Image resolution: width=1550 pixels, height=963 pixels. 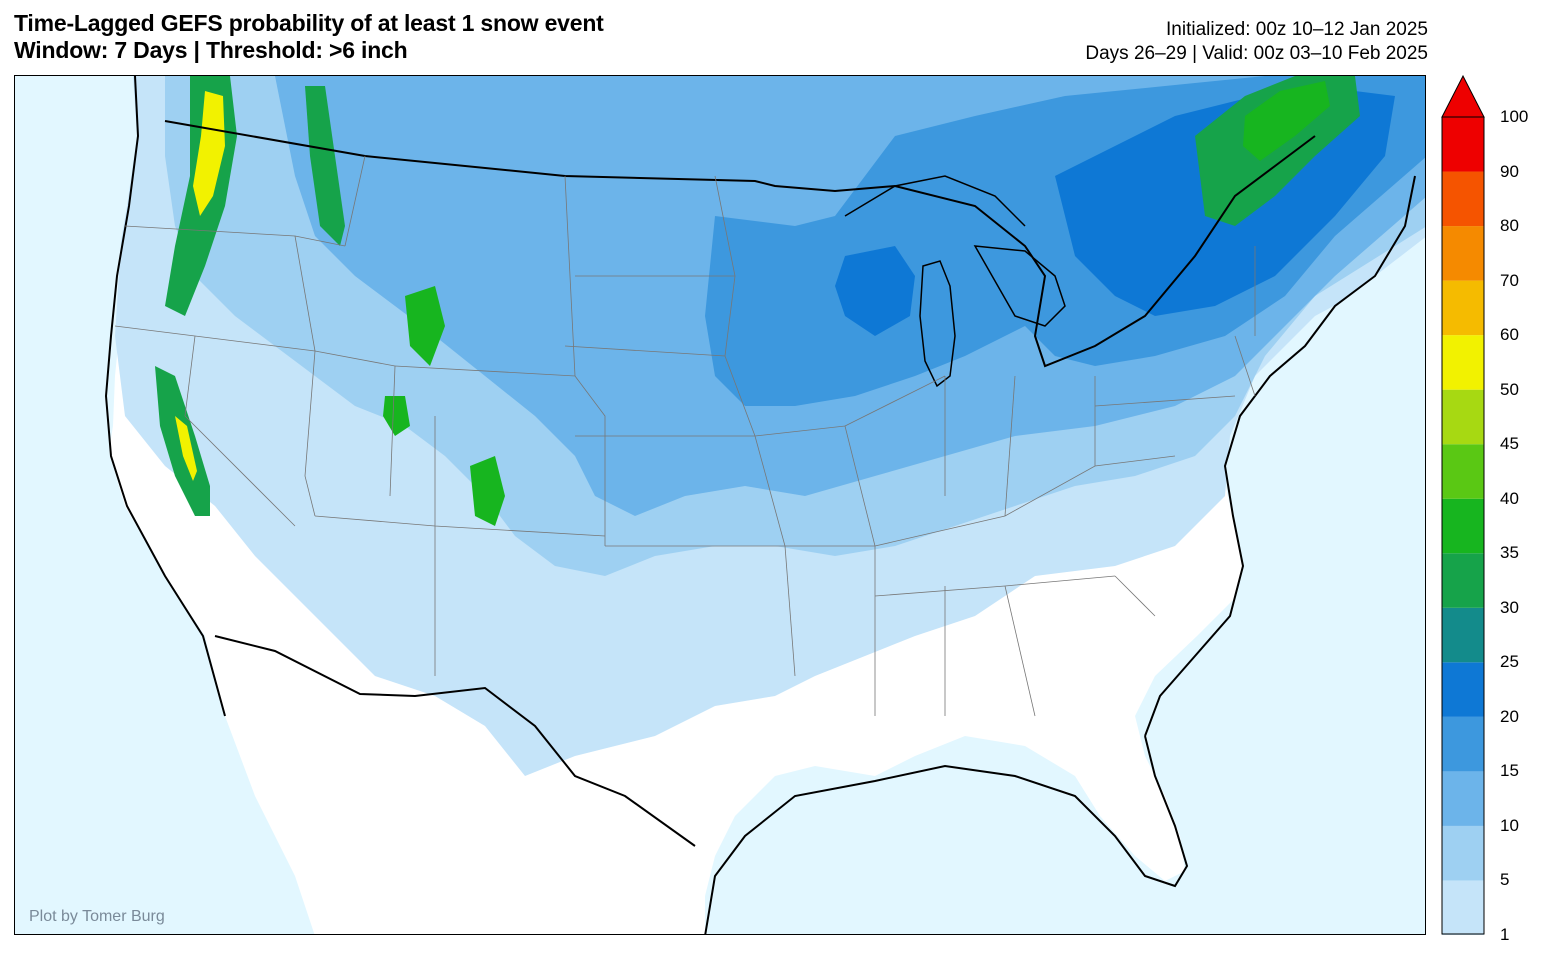 What do you see at coordinates (1509, 607) in the screenshot?
I see `colorbar-tick-label: 30` at bounding box center [1509, 607].